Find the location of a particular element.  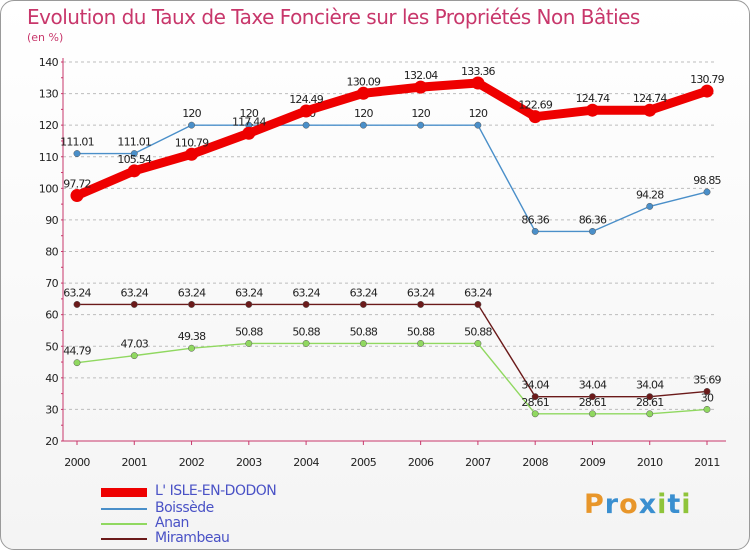

data-label: 44.79 is located at coordinates (77, 351).